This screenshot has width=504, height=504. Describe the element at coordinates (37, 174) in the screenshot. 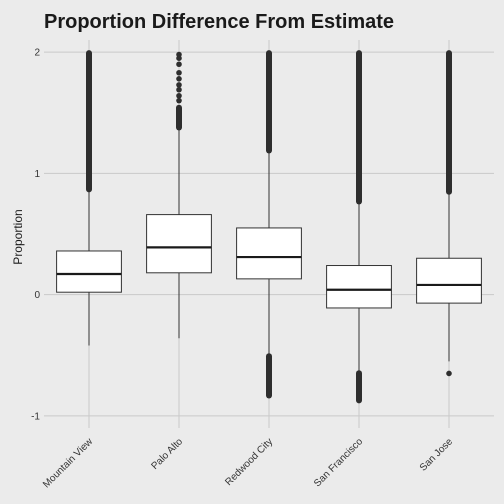

I see `y-tick-label: 1` at that location.